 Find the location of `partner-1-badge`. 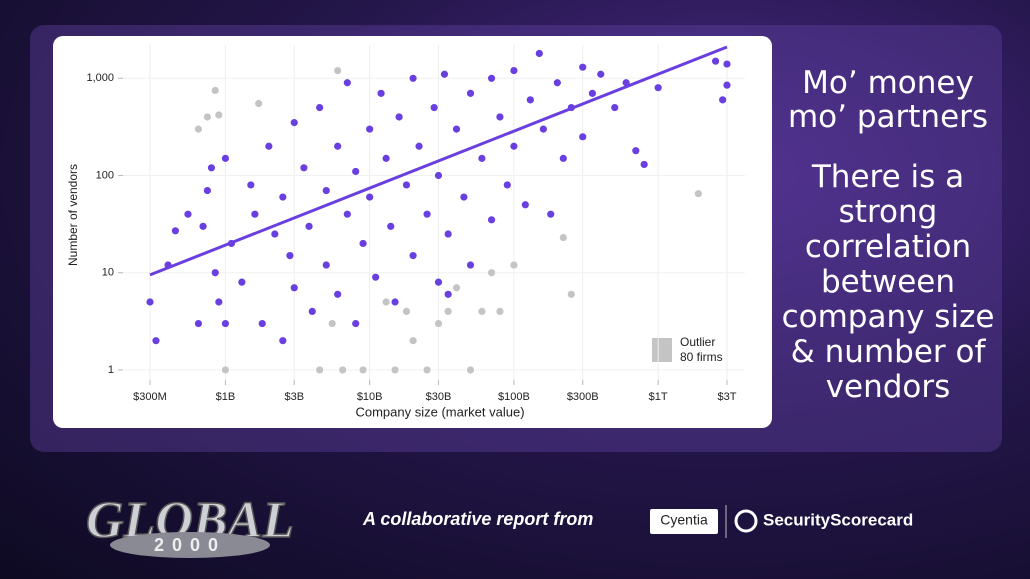

partner-1-badge is located at coordinates (684, 521).